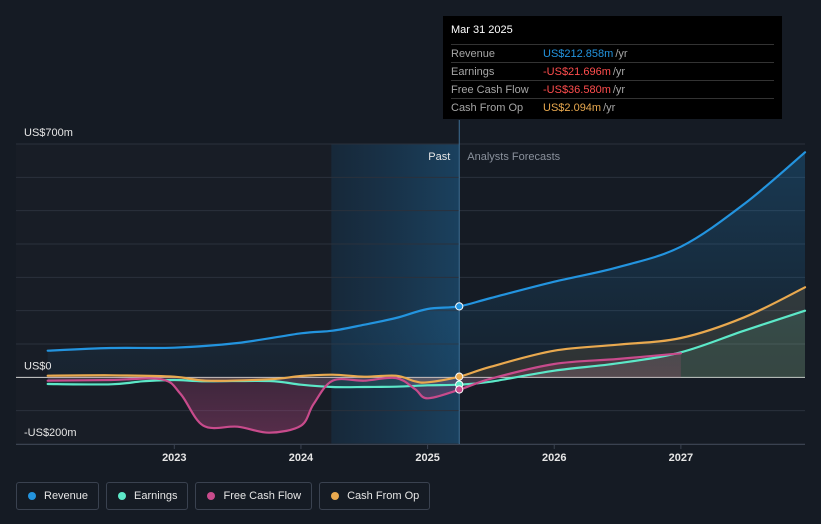 The height and width of the screenshot is (524, 821). I want to click on tooltip-row-free-cash-flow: Free Cash Flow -US$36.580m /yr, so click(612, 89).